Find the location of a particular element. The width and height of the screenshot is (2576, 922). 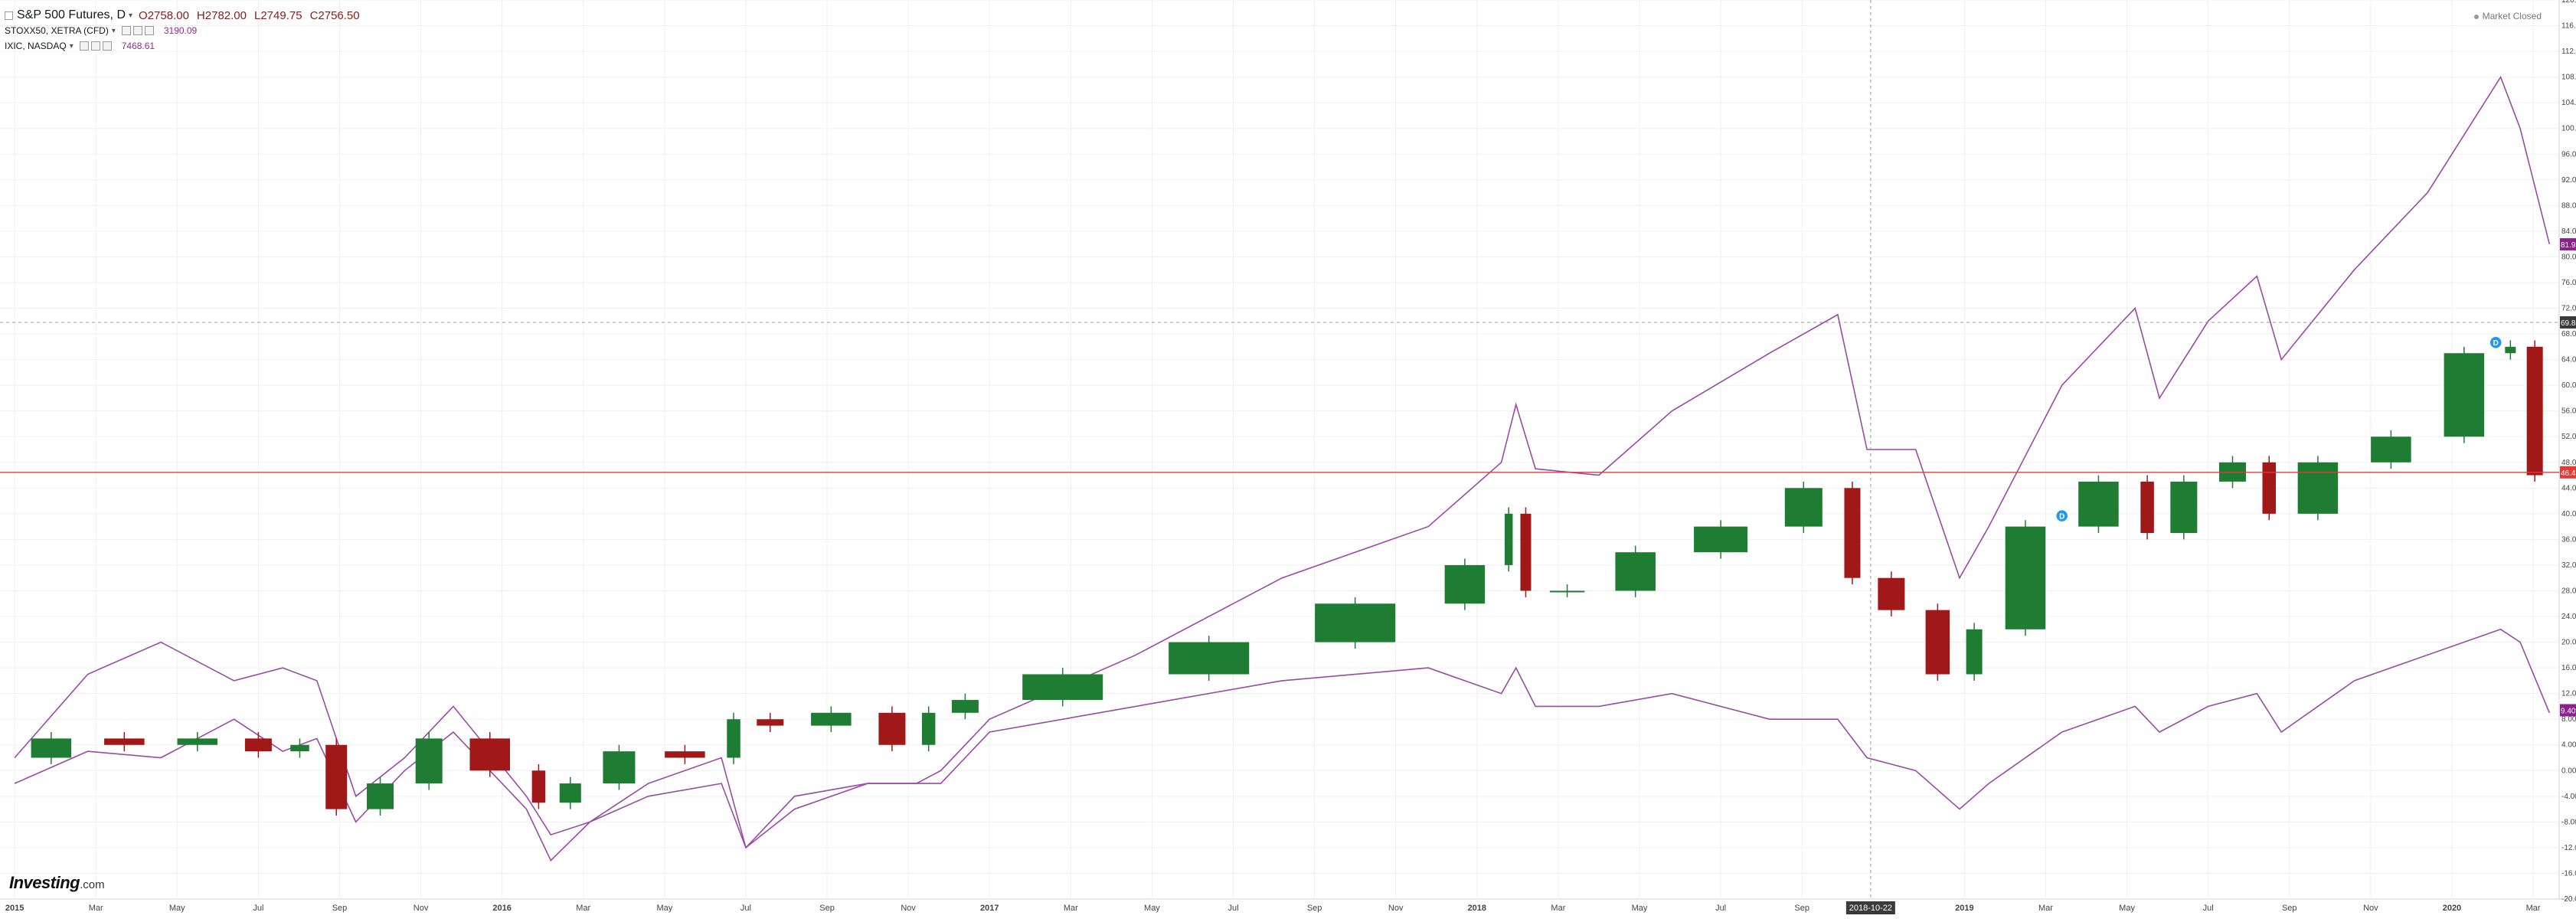

y-tick-label: -4.00% is located at coordinates (2568, 797).